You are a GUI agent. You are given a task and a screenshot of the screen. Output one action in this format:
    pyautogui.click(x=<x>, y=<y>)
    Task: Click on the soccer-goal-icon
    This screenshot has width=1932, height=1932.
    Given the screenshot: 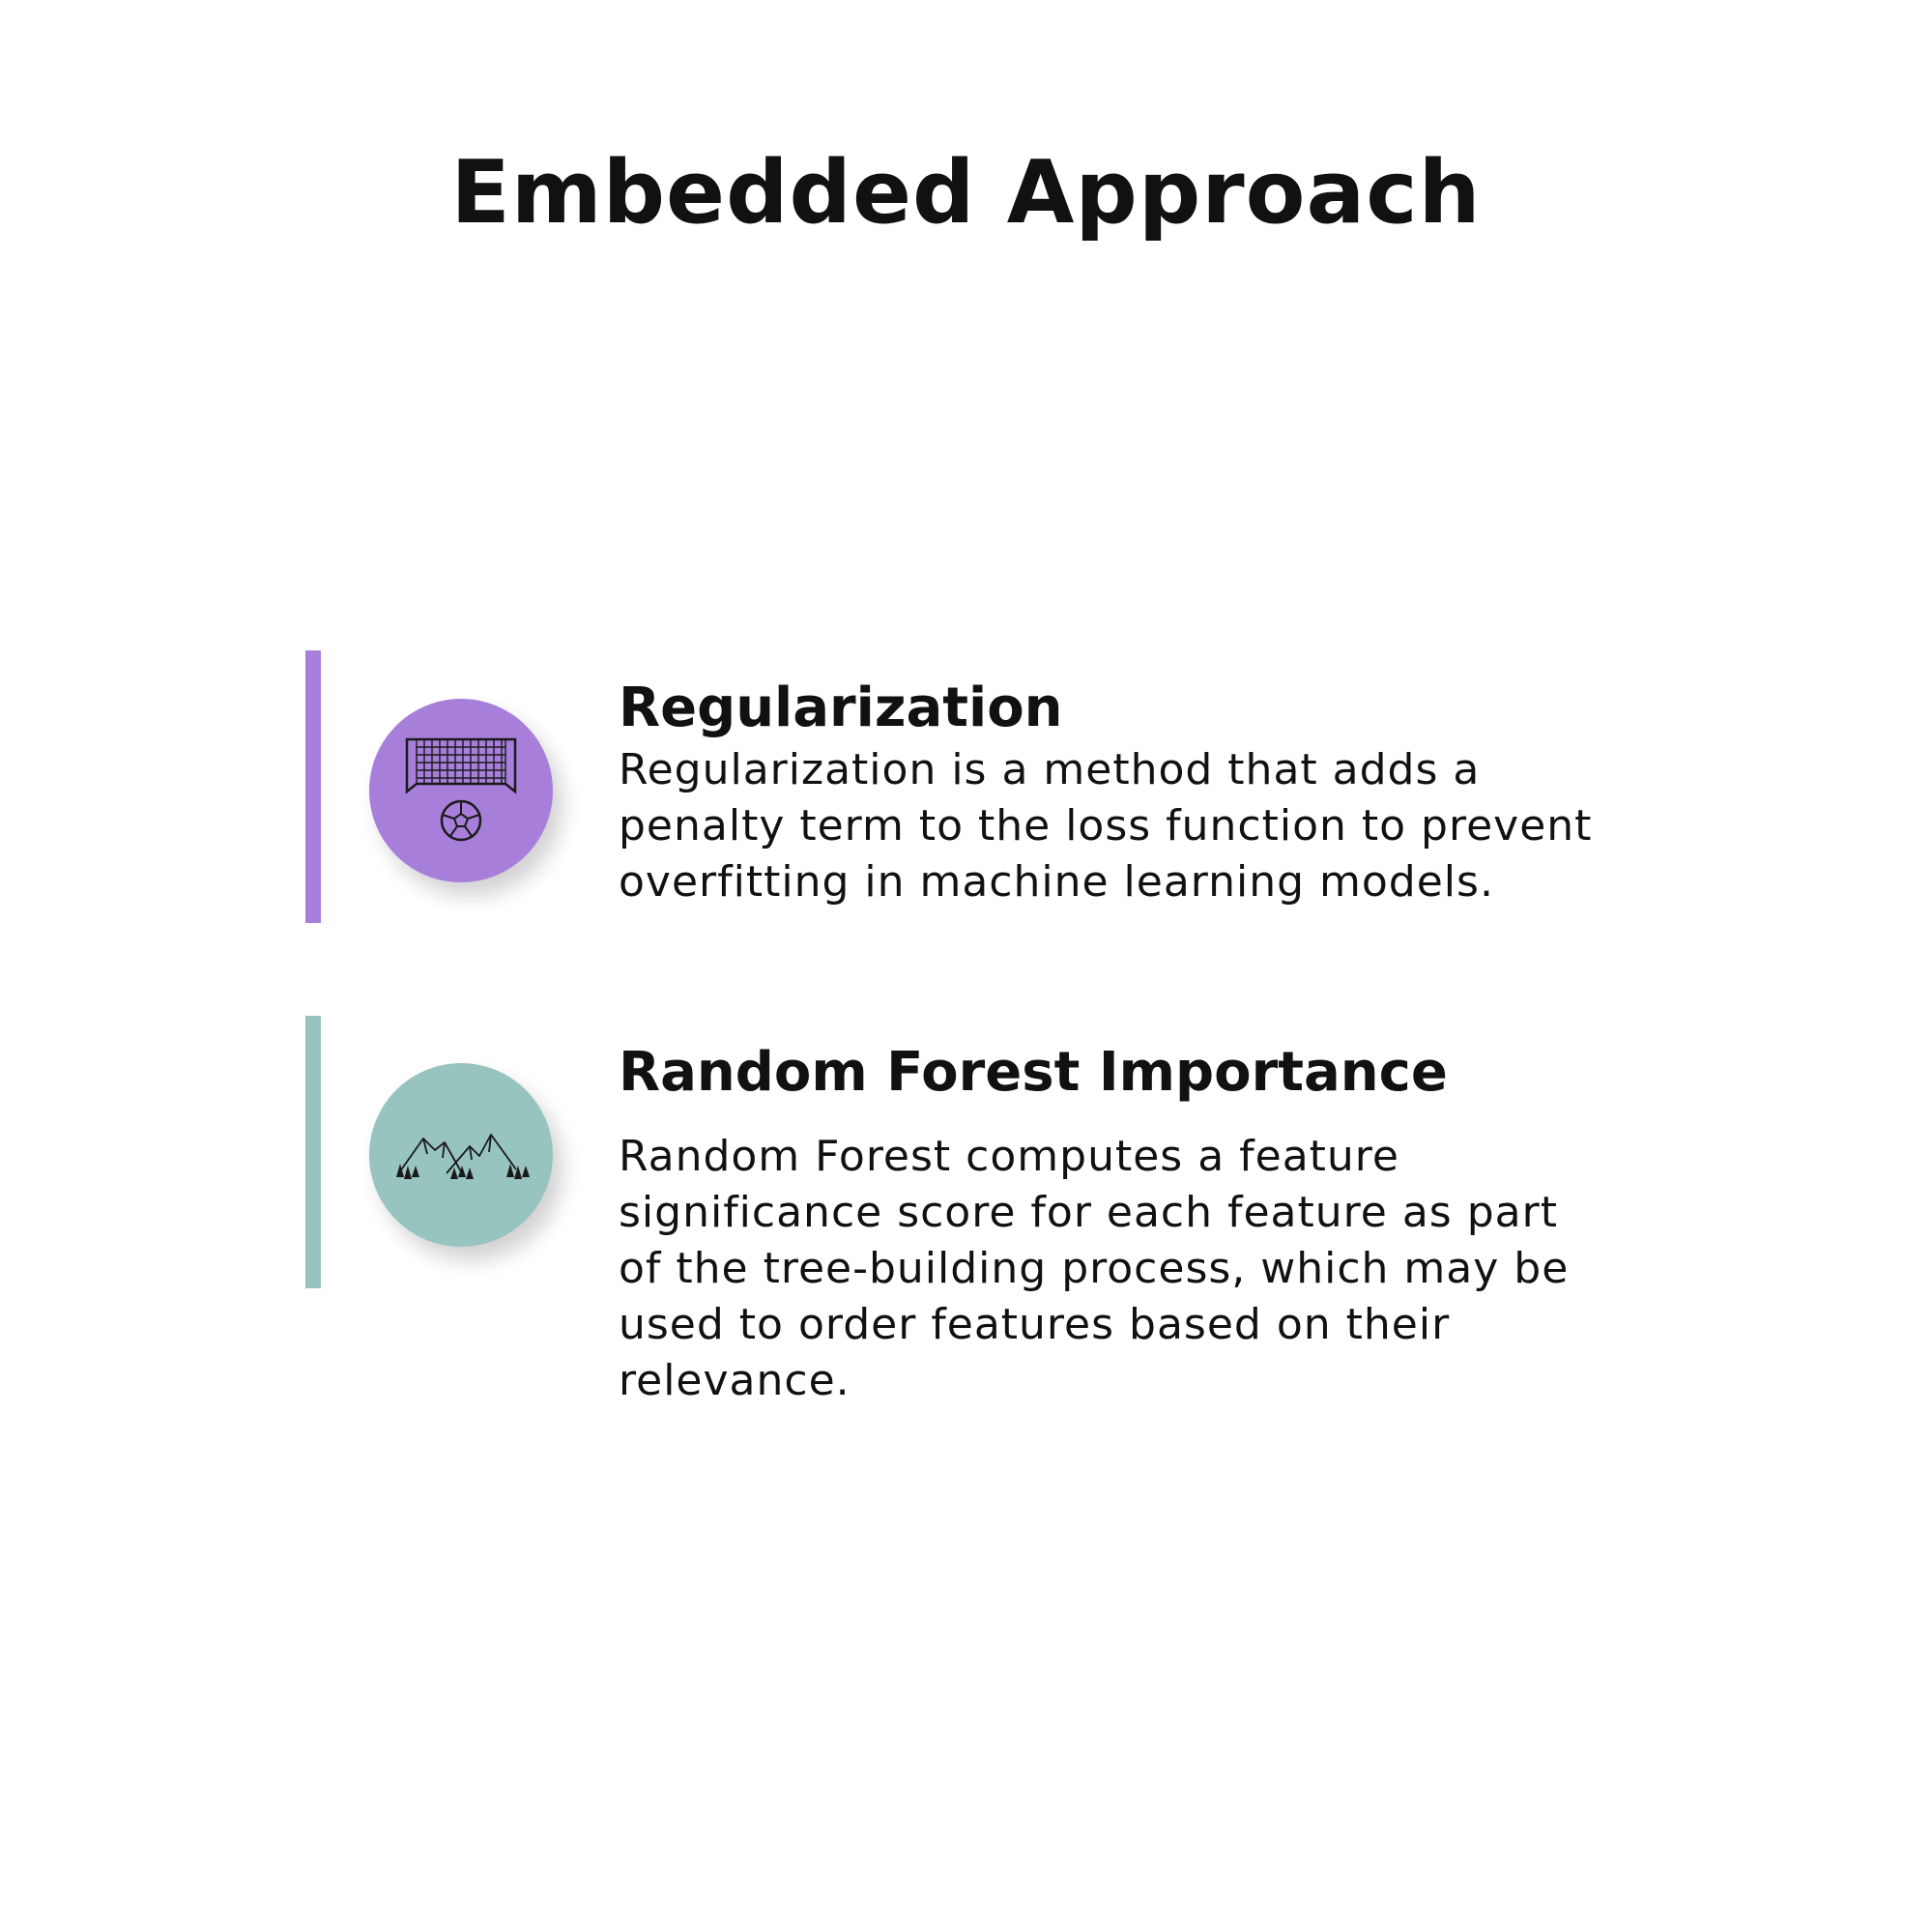 What is the action you would take?
    pyautogui.click(x=461, y=789)
    